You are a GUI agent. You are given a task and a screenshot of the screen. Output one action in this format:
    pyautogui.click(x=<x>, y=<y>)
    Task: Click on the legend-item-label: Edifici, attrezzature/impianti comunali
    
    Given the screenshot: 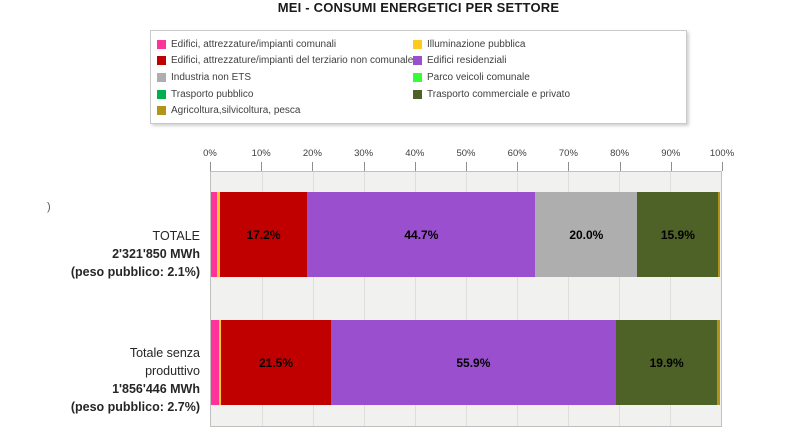 What is the action you would take?
    pyautogui.click(x=254, y=44)
    